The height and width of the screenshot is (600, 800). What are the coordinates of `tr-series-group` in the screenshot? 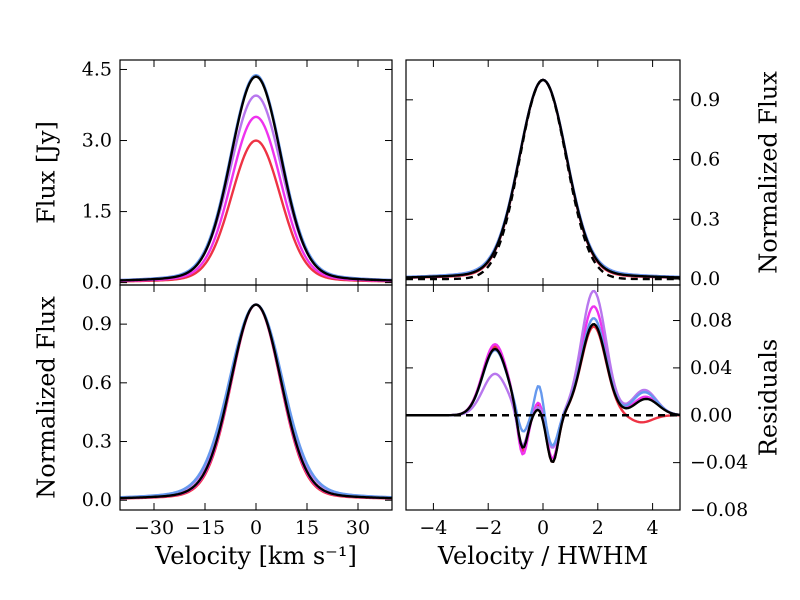 It's located at (543, 179).